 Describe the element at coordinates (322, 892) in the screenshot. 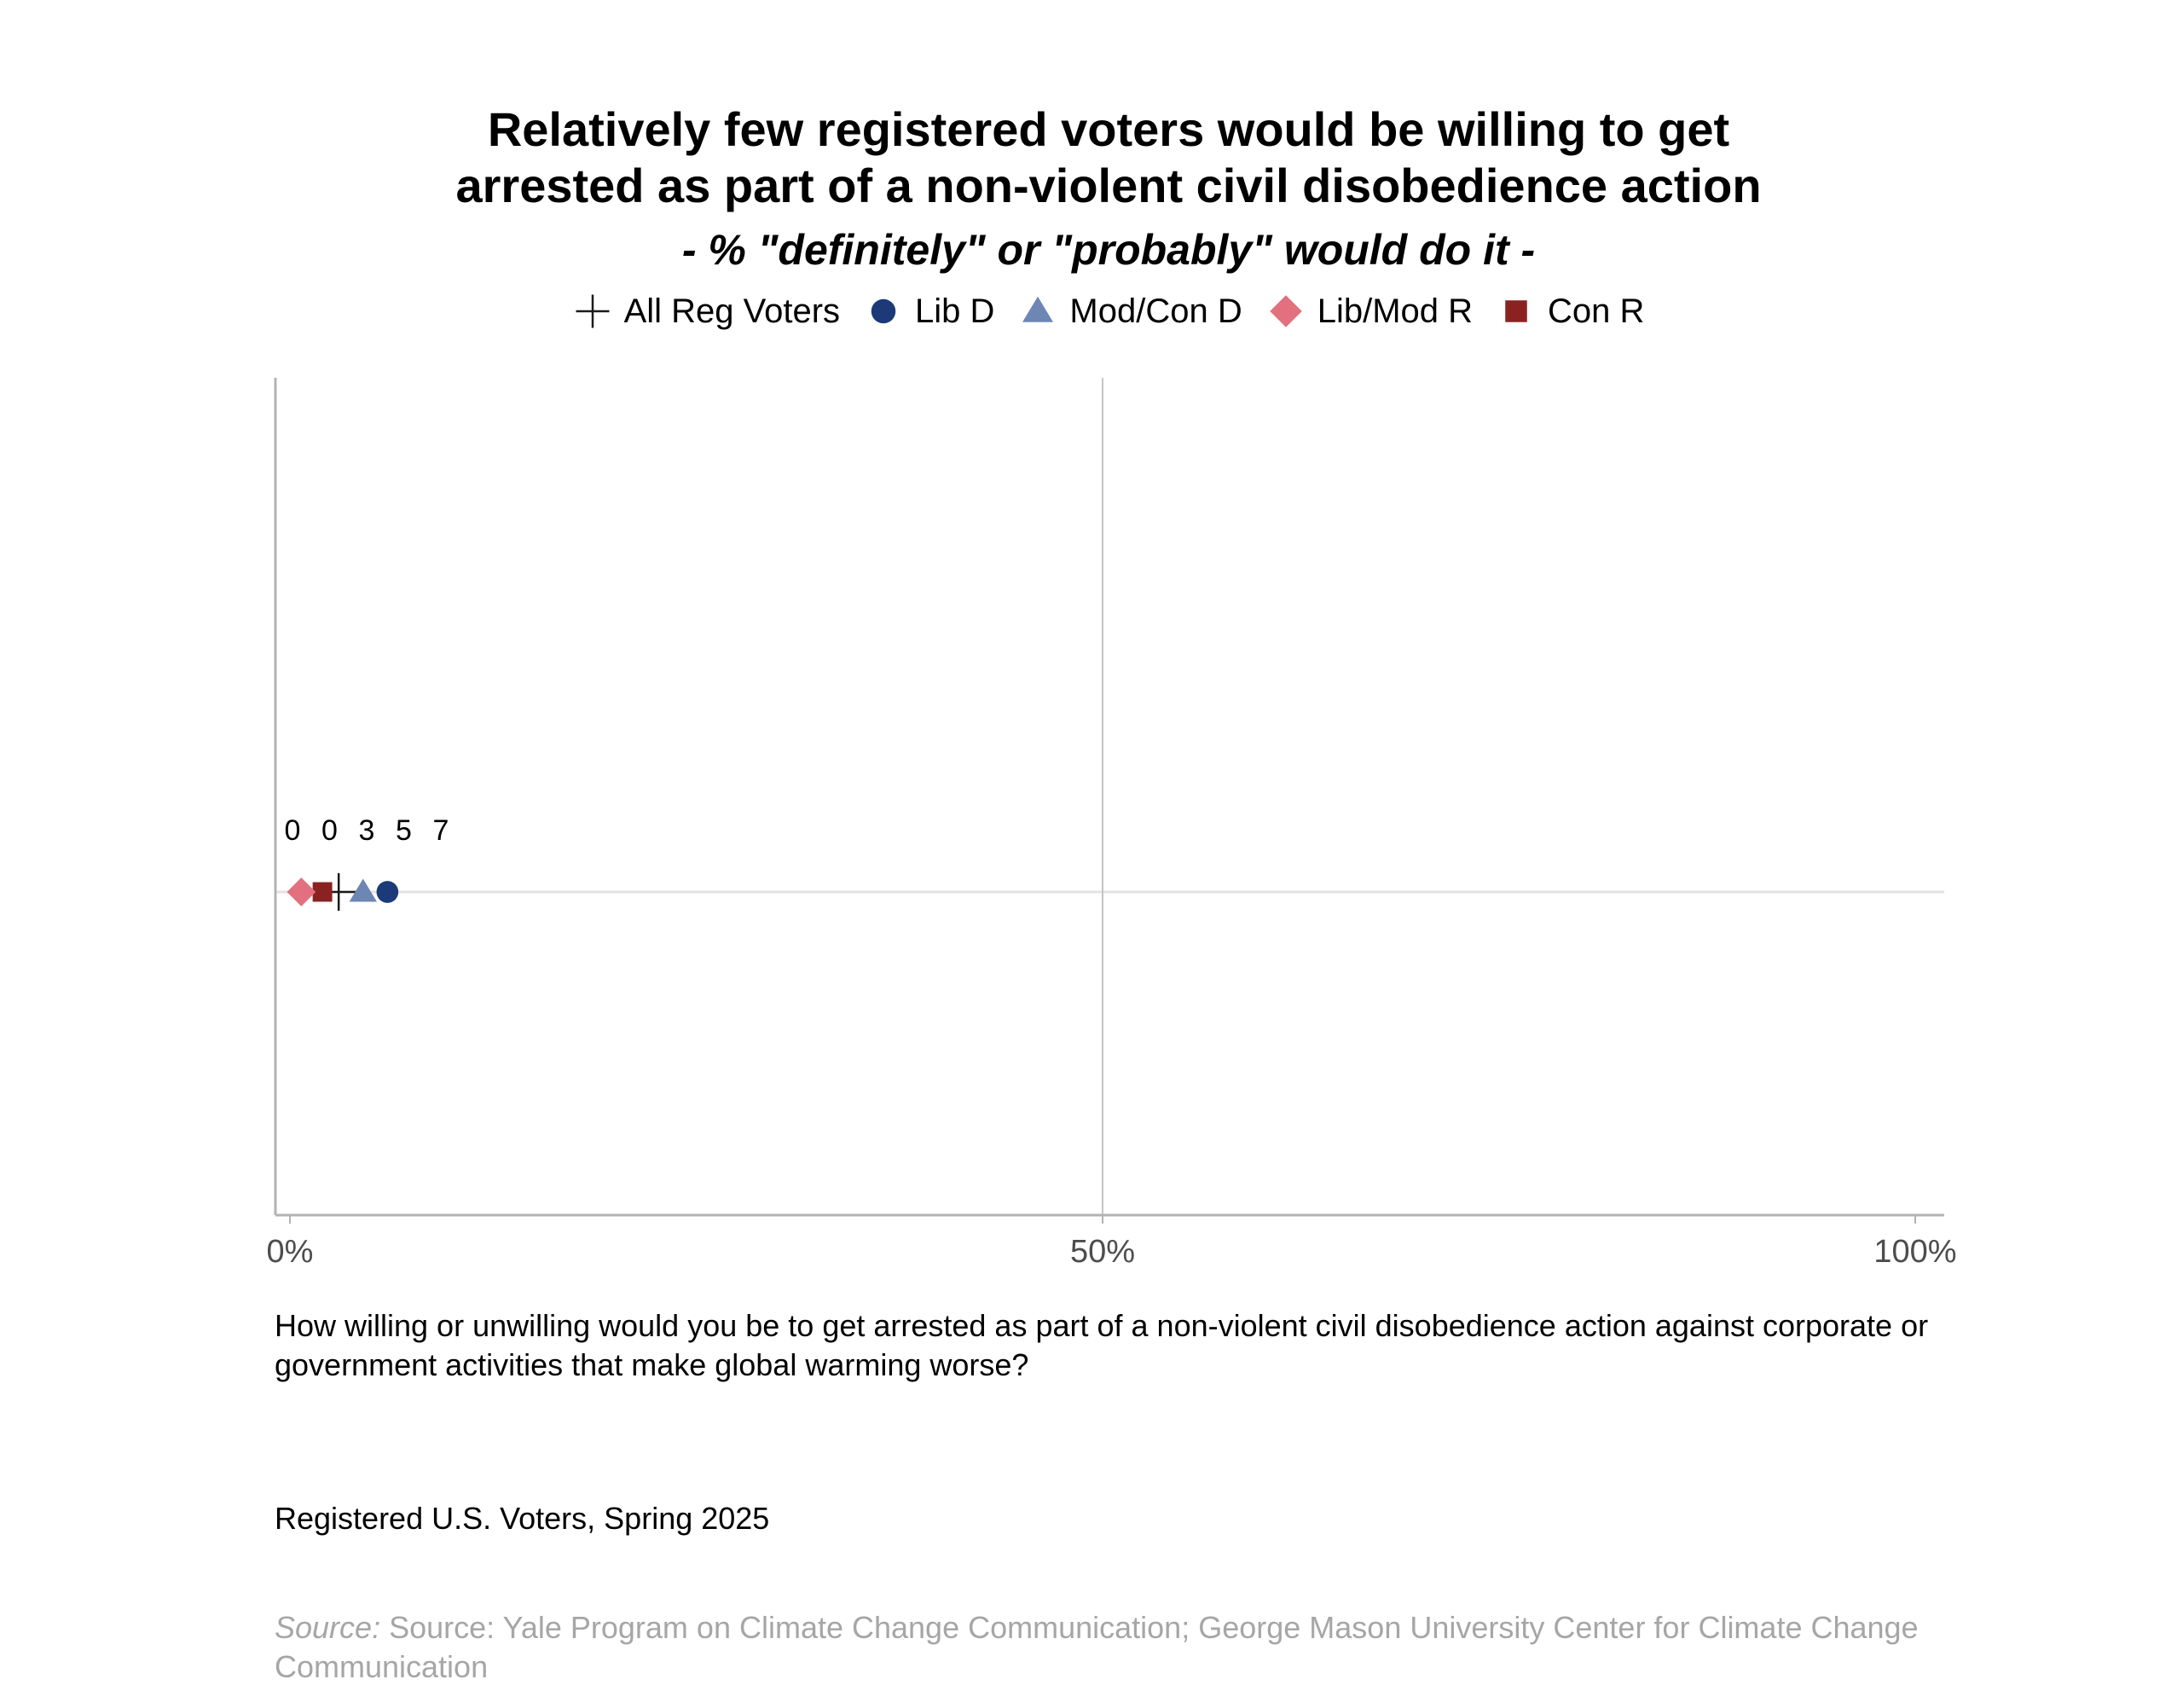

I see `point-square` at that location.